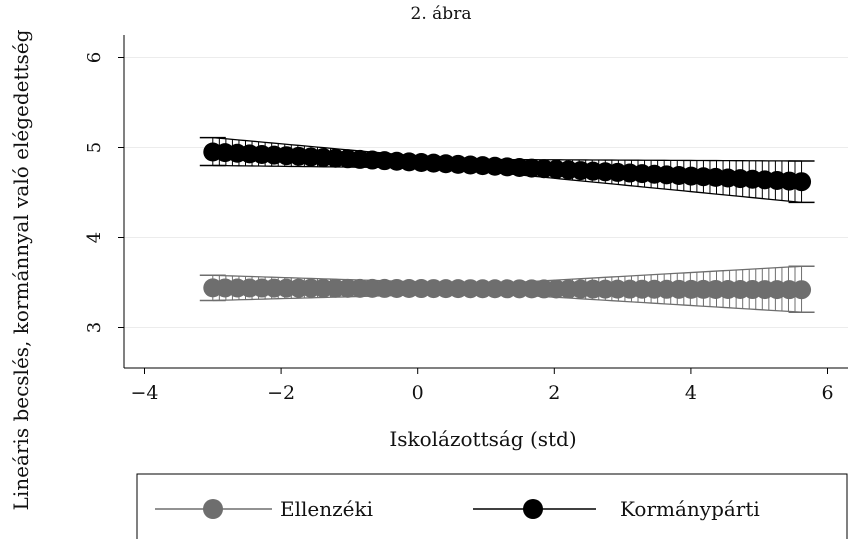 This screenshot has width=861, height=539. I want to click on legend-item-kormanyparti: Kormánypárti, so click(616, 509).